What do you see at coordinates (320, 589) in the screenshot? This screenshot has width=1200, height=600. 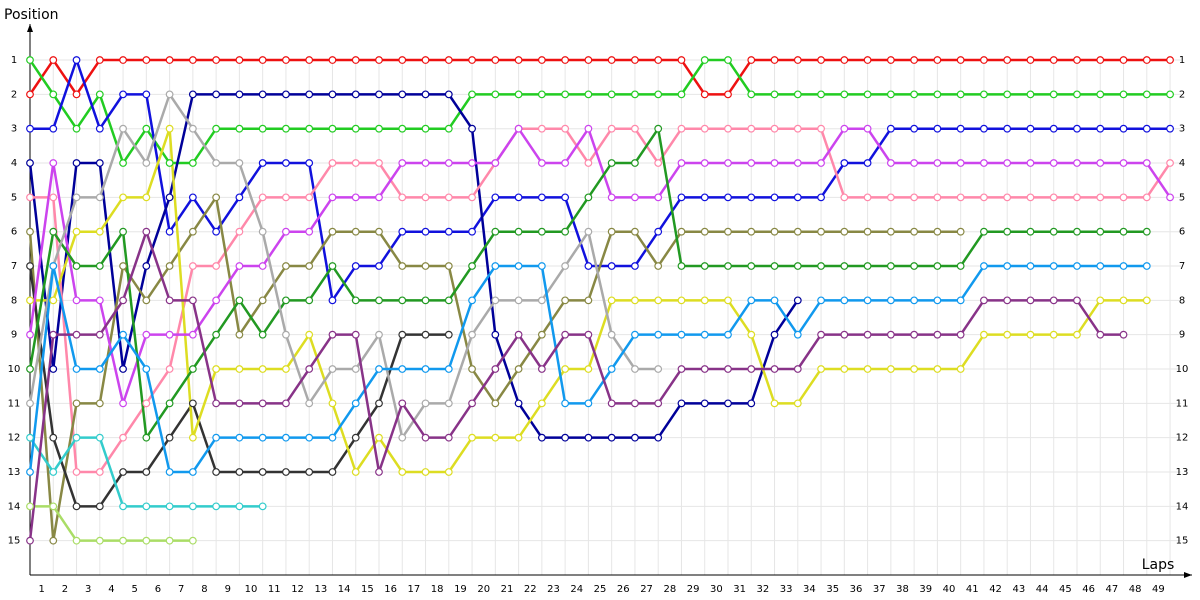 I see `x-tick-label: 13` at bounding box center [320, 589].